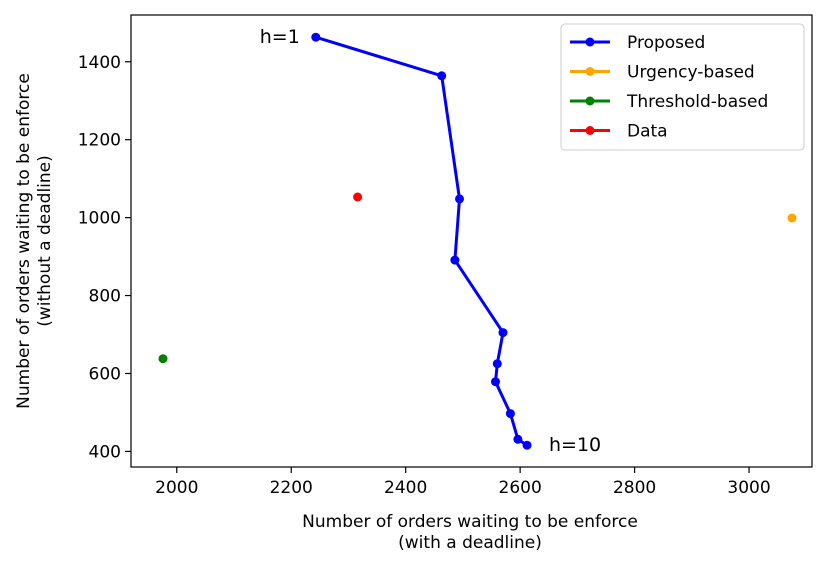 The width and height of the screenshot is (829, 567). I want to click on y-tick-label: 400, so click(105, 452).